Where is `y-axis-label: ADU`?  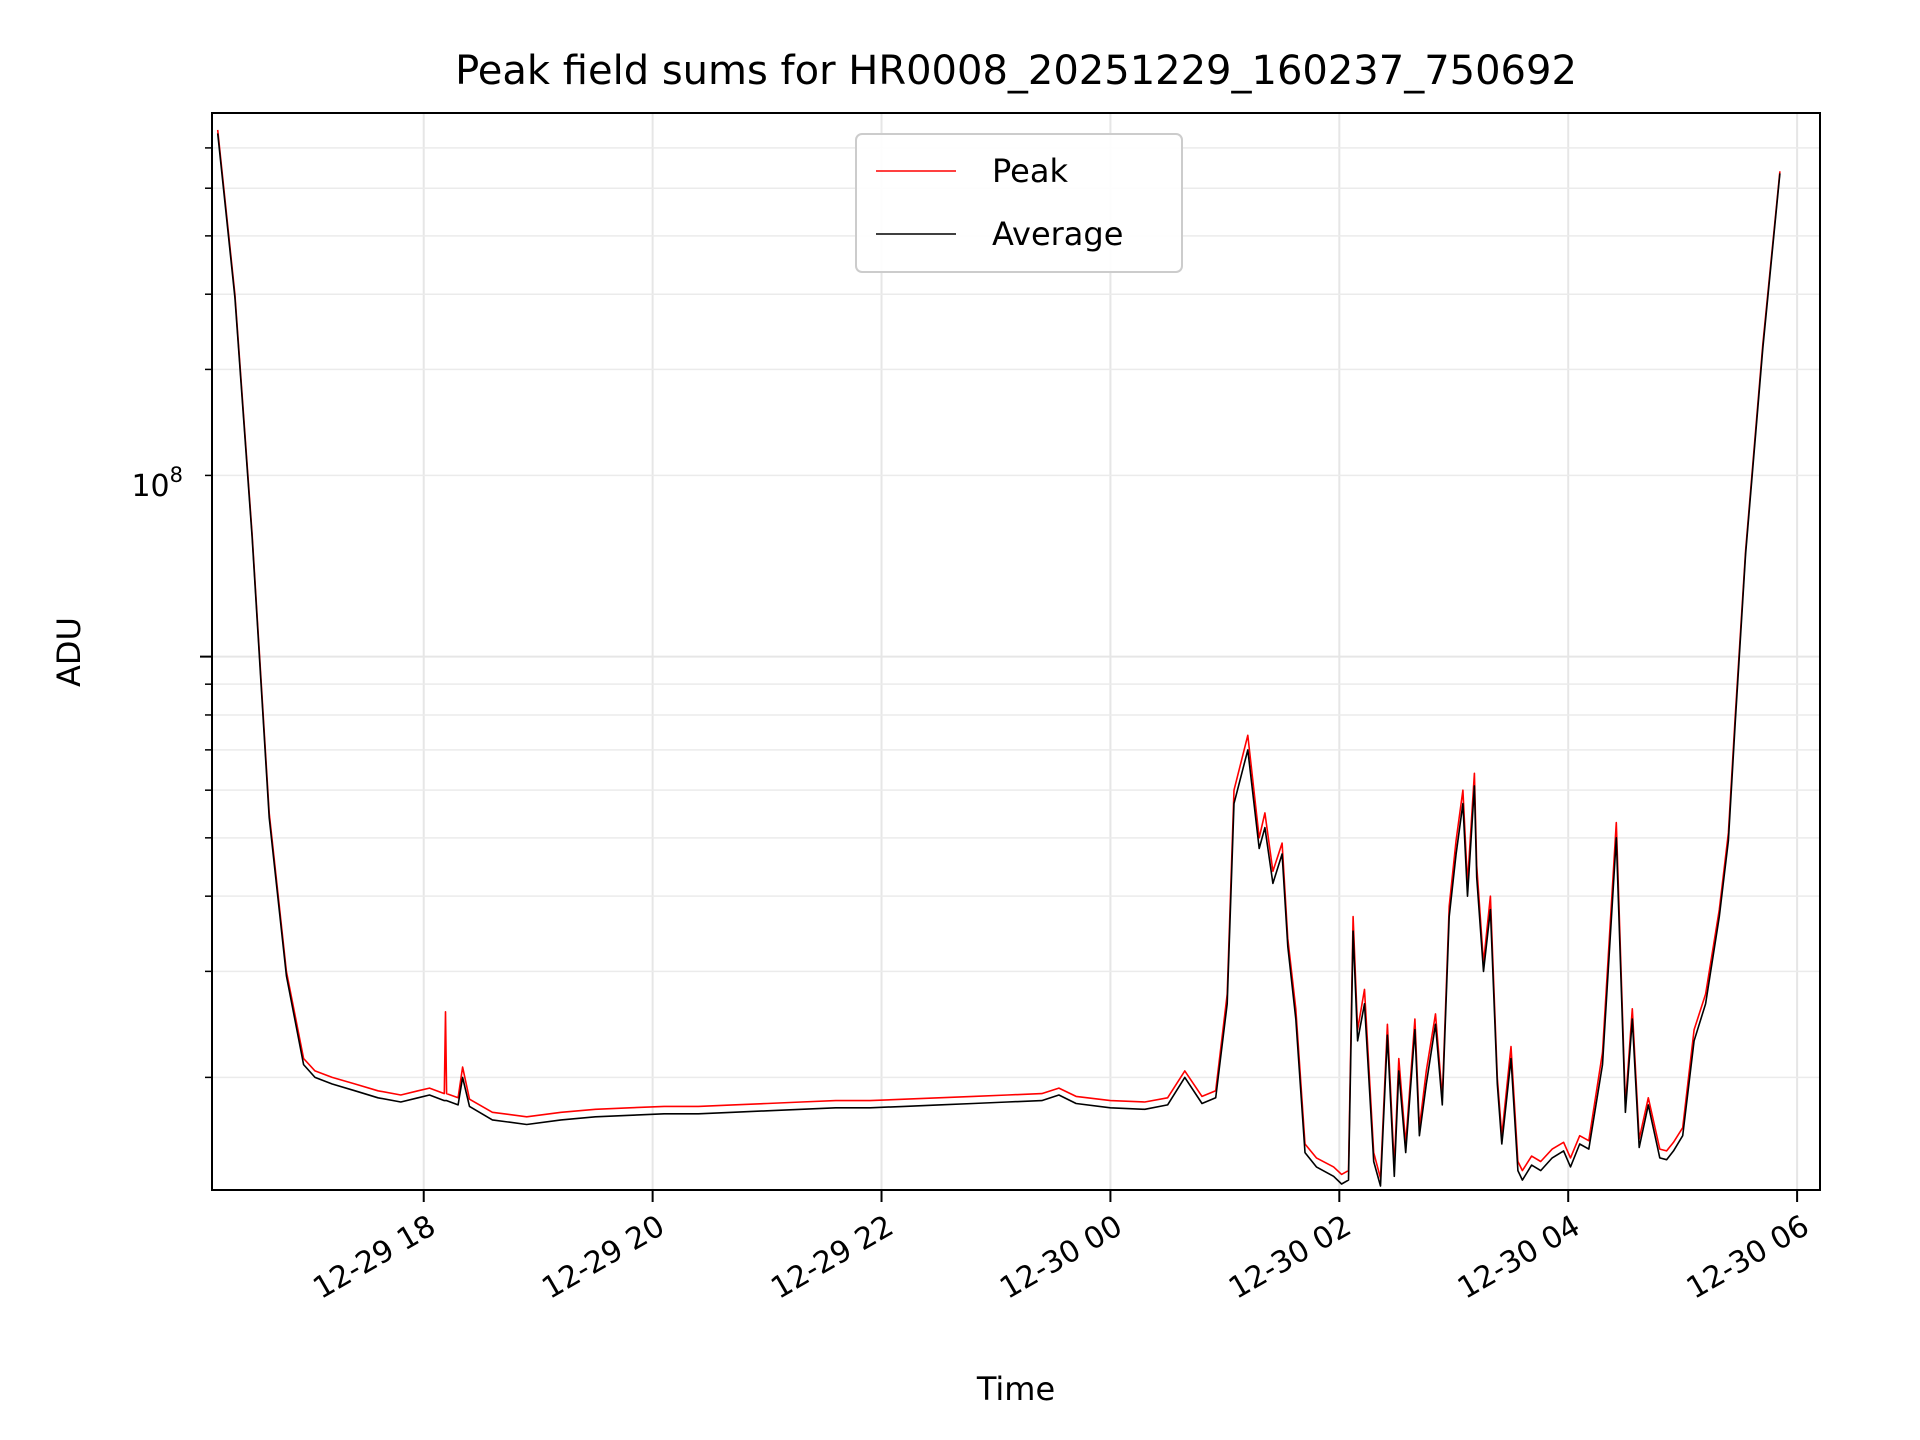
y-axis-label: ADU is located at coordinates (69, 652).